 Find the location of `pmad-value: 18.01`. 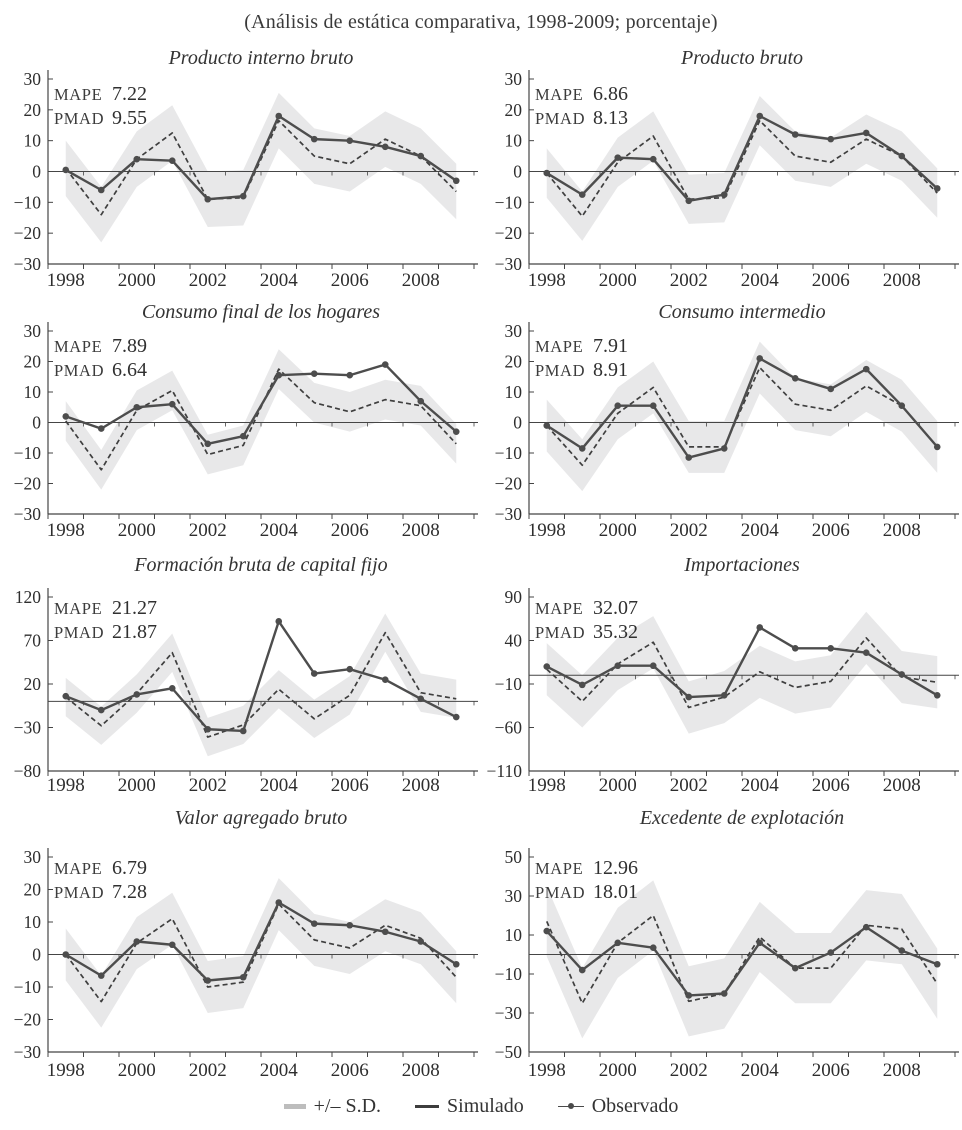

pmad-value: 18.01 is located at coordinates (615, 892).